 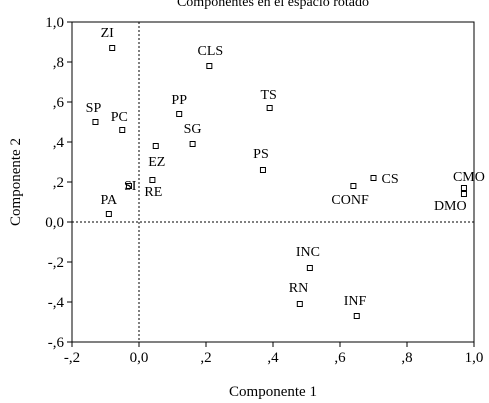 What do you see at coordinates (353, 186) in the screenshot?
I see `point-conf` at bounding box center [353, 186].